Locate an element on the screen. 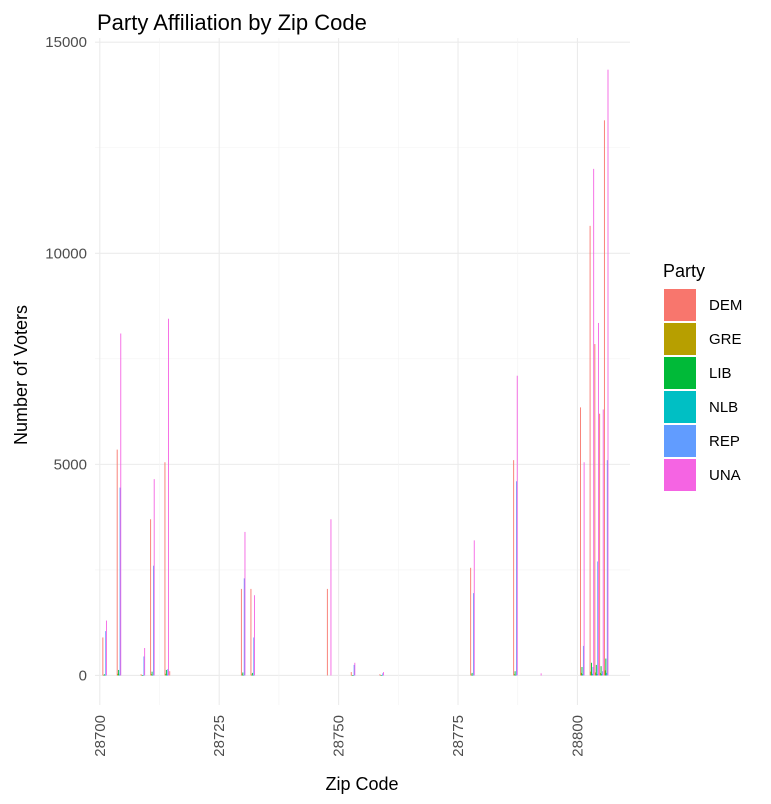  legend-key-lib is located at coordinates (680, 373).